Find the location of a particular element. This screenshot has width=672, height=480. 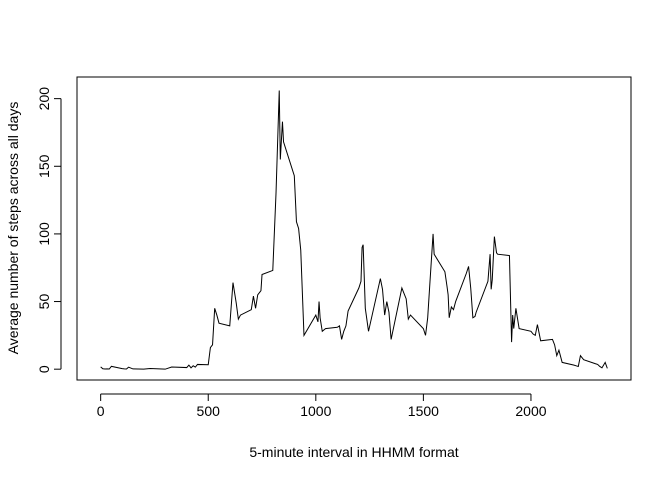

x-axis-label: 5-minute interval in HHMM format is located at coordinates (353, 452).